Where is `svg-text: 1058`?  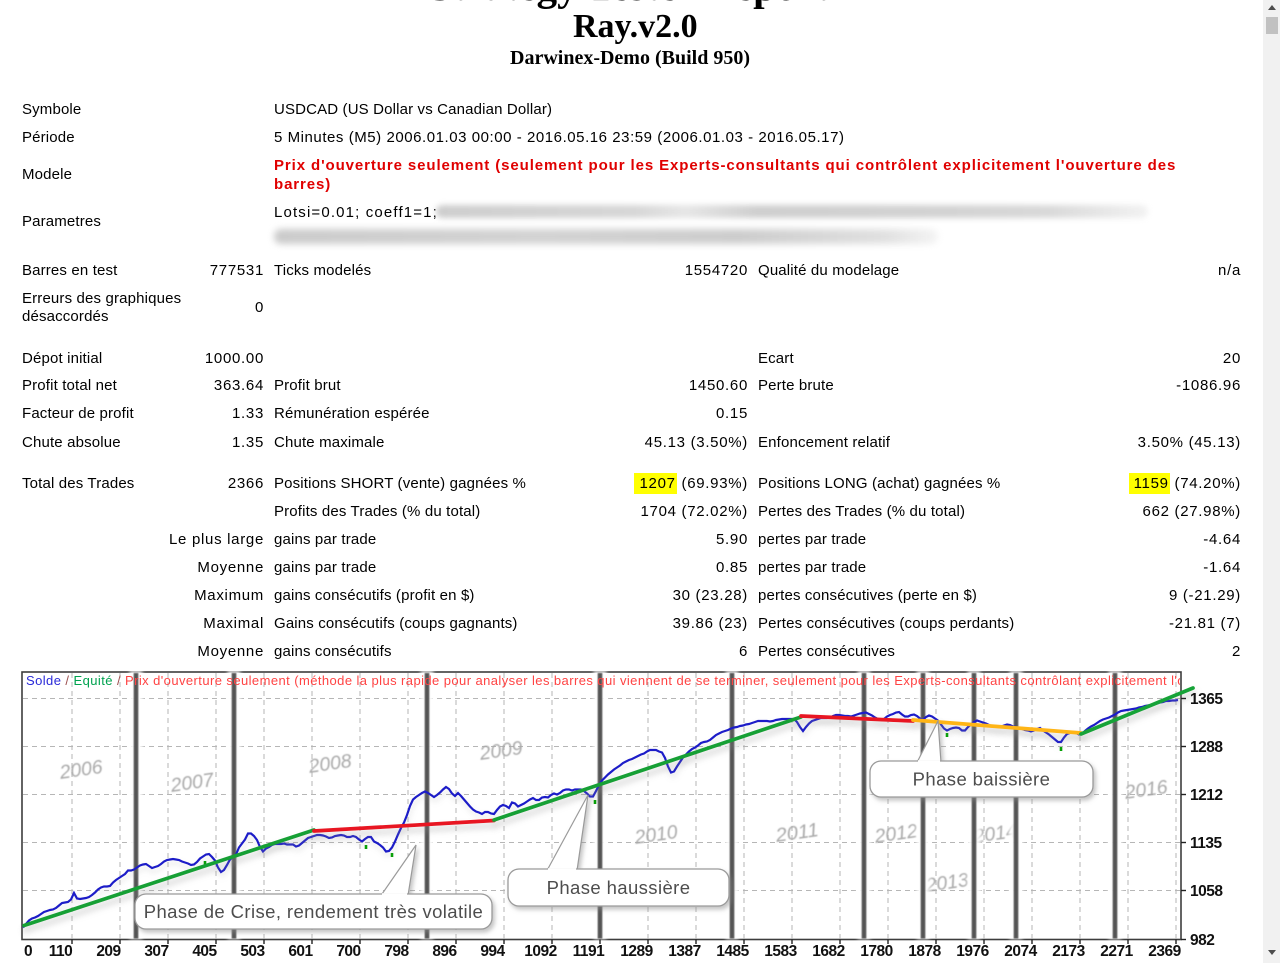 svg-text: 1058 is located at coordinates (1206, 891).